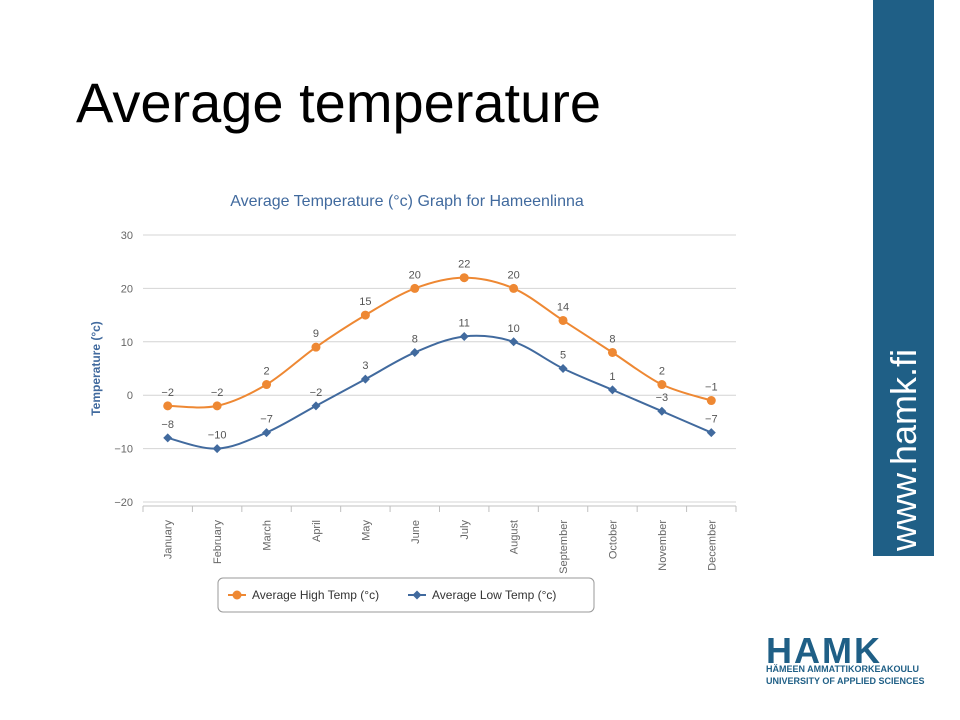  Describe the element at coordinates (563, 356) in the screenshot. I see `data-label: 5` at that location.